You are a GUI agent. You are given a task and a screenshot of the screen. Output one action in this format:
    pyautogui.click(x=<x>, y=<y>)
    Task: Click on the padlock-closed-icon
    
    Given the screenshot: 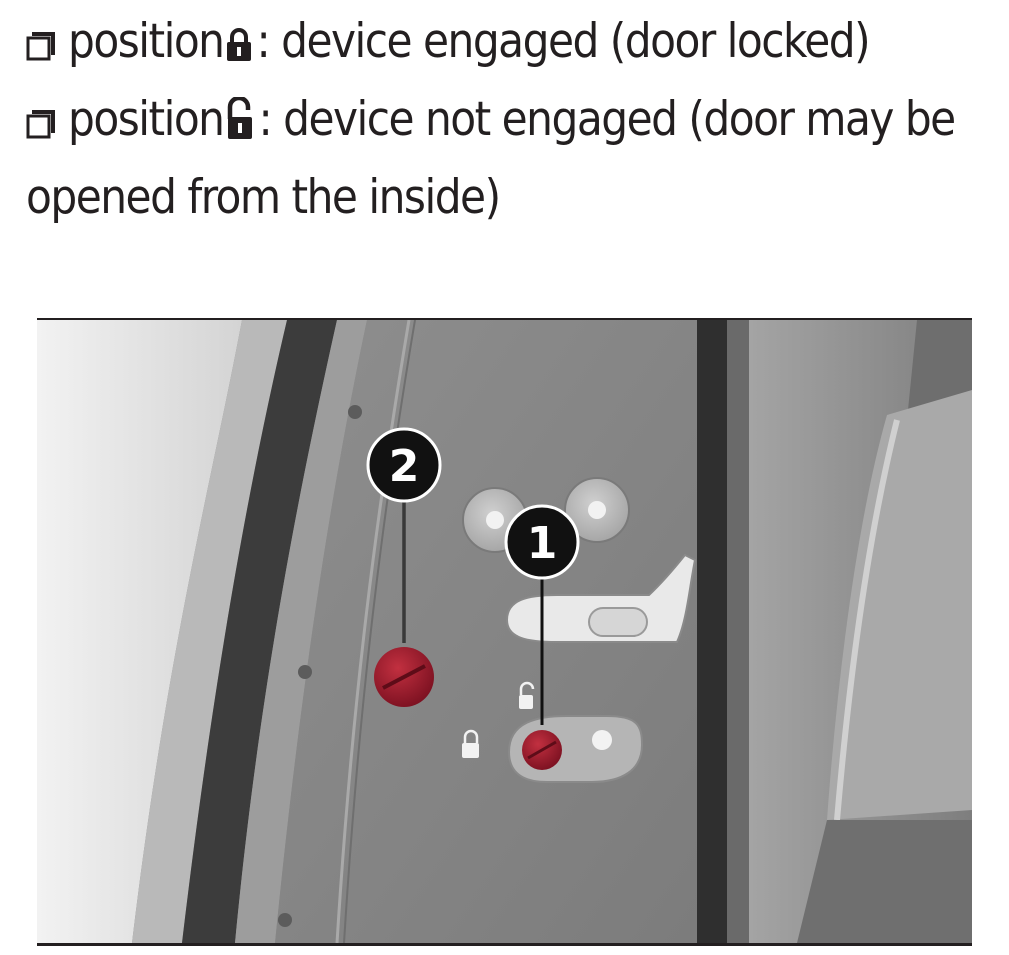 What is the action you would take?
    pyautogui.click(x=239, y=48)
    